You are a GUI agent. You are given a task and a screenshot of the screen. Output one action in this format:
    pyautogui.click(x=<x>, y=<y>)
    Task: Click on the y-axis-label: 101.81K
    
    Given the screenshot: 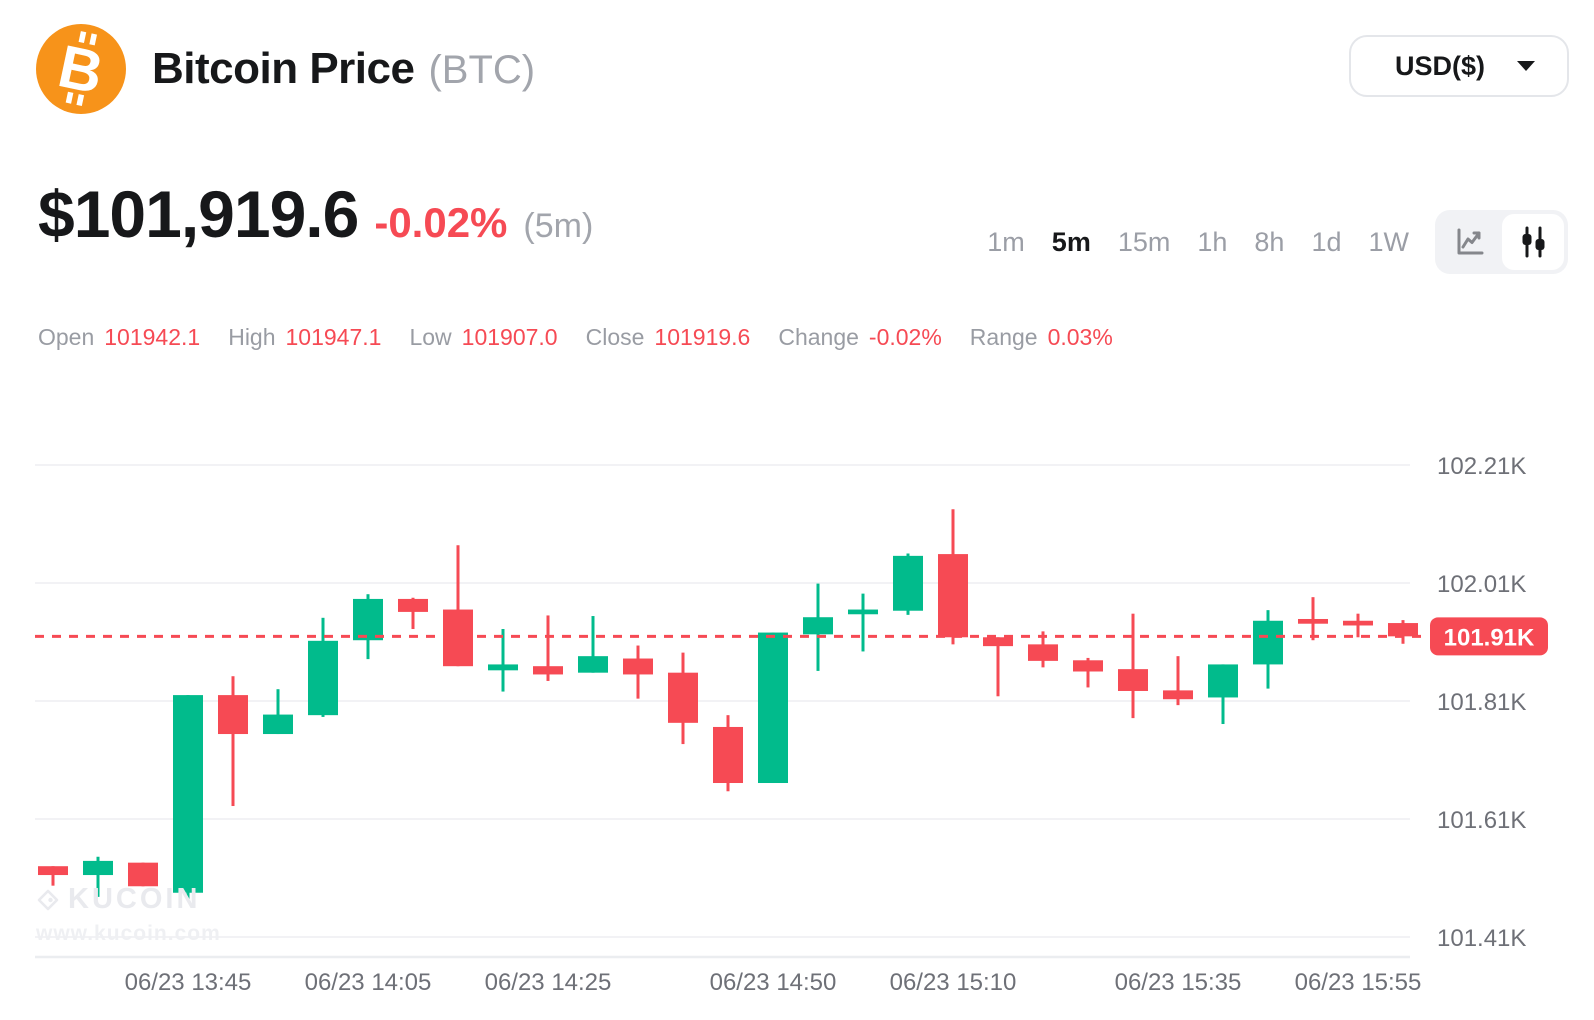 What is the action you would take?
    pyautogui.click(x=1481, y=702)
    